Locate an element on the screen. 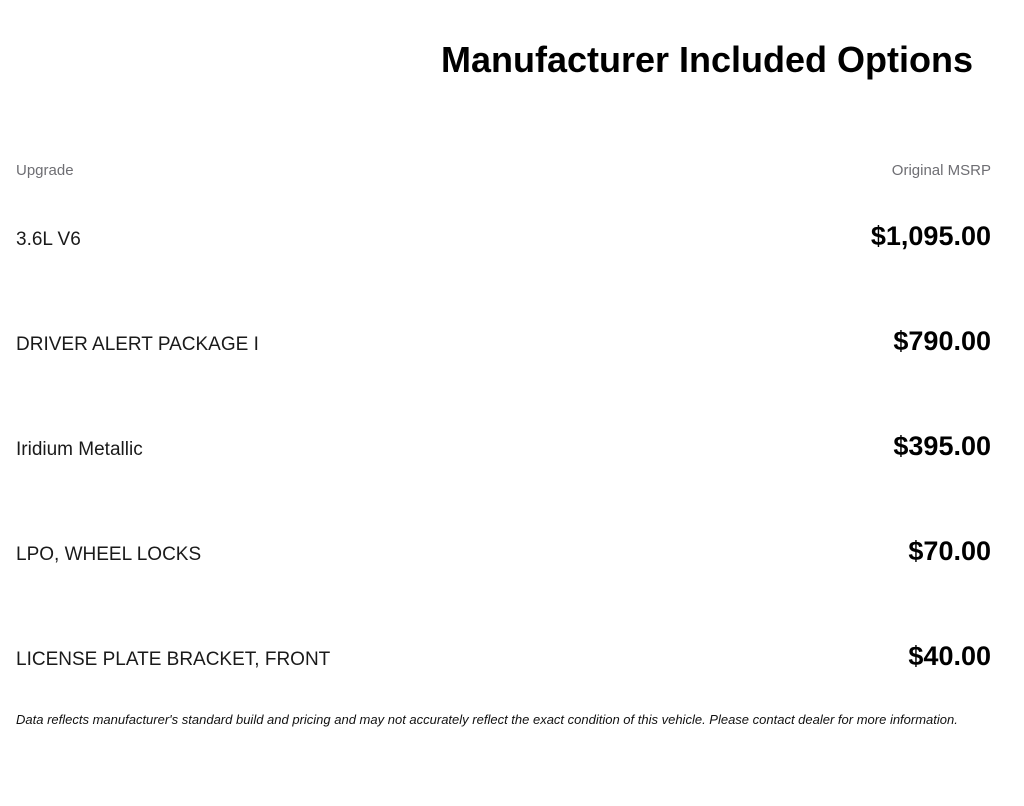 The image size is (1024, 806). table-row: LPO, WHEEL LOCKS $70.00 is located at coordinates (503, 551).